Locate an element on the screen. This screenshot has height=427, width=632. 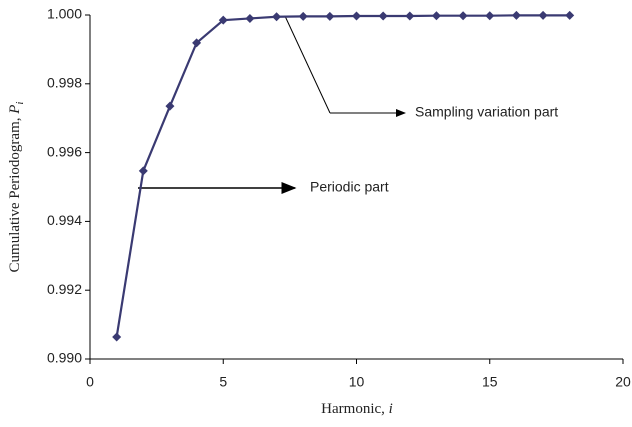
x-tick-label: 0 is located at coordinates (90, 382).